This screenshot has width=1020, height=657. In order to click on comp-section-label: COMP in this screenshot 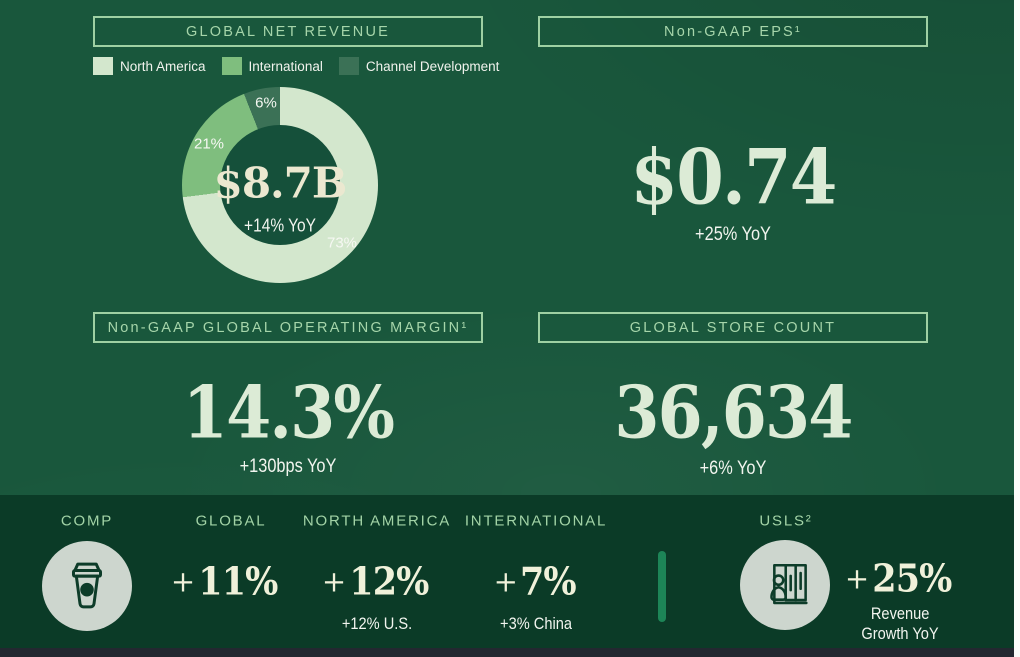, I will do `click(87, 521)`.